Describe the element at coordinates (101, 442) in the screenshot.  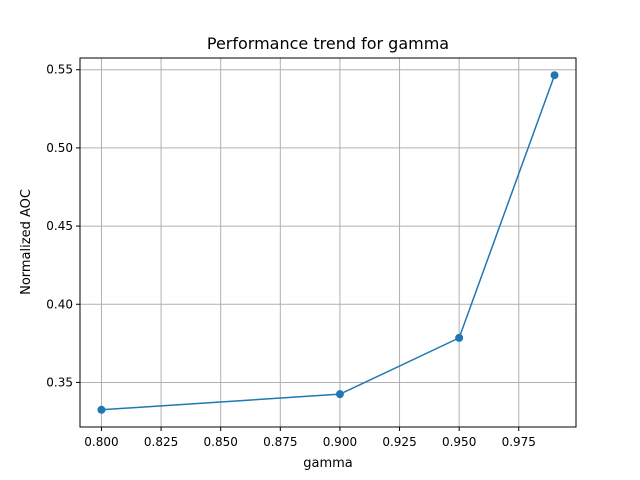
I see `x-tick-label: 0.800` at that location.